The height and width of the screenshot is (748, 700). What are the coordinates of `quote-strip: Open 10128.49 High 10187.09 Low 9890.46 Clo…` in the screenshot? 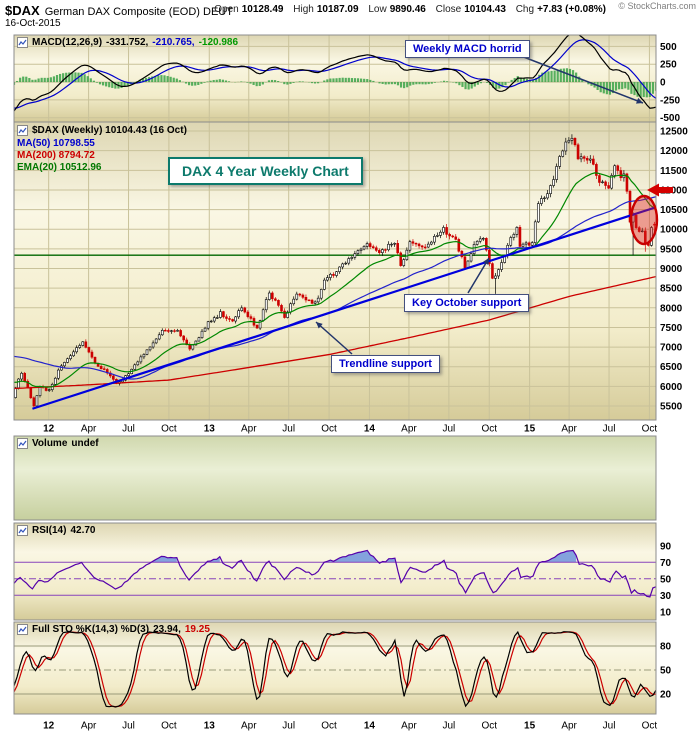 It's located at (410, 9).